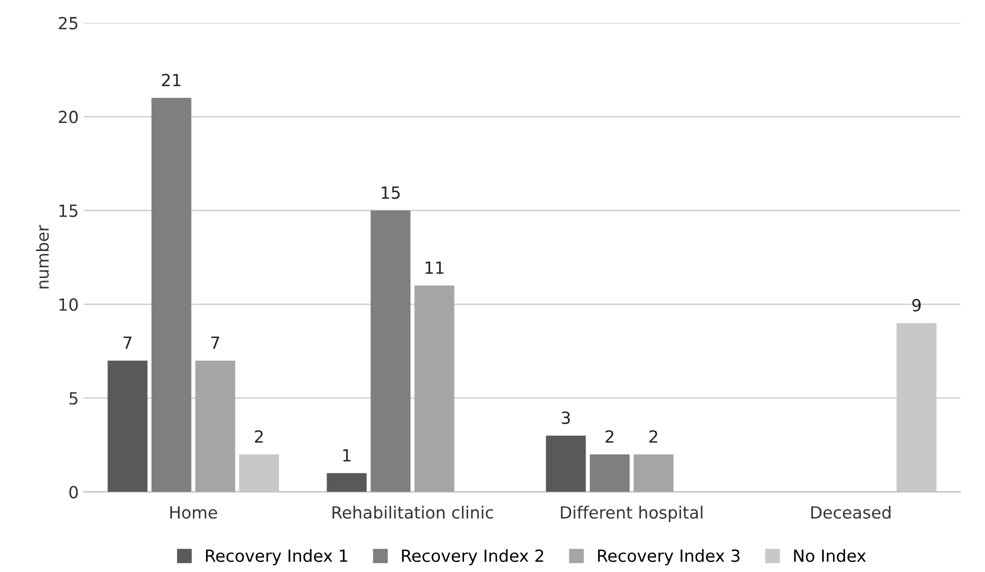 Image resolution: width=985 pixels, height=572 pixels. I want to click on x-tick-label: Different hospital, so click(631, 514).